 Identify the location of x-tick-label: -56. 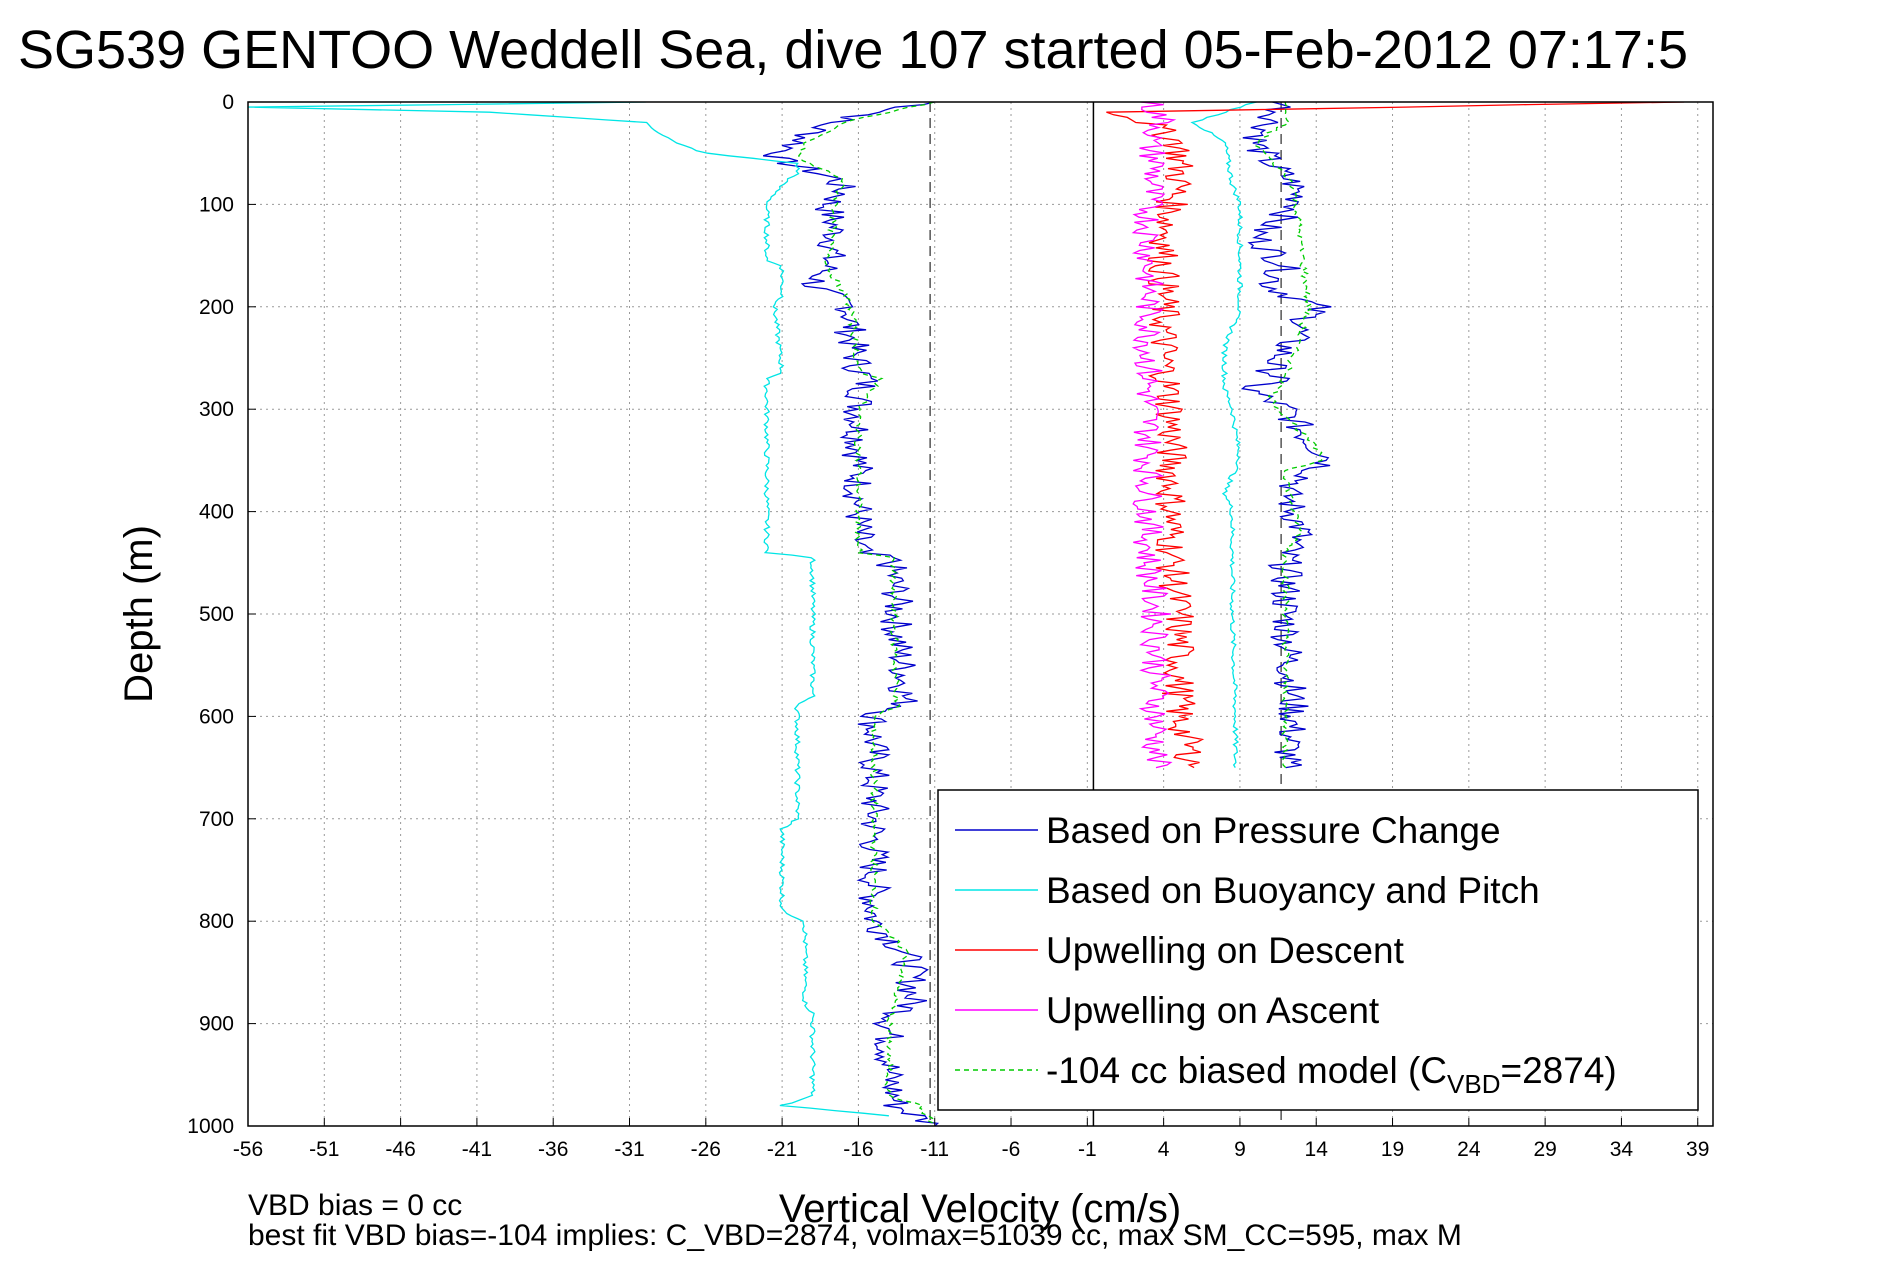
(248, 1149).